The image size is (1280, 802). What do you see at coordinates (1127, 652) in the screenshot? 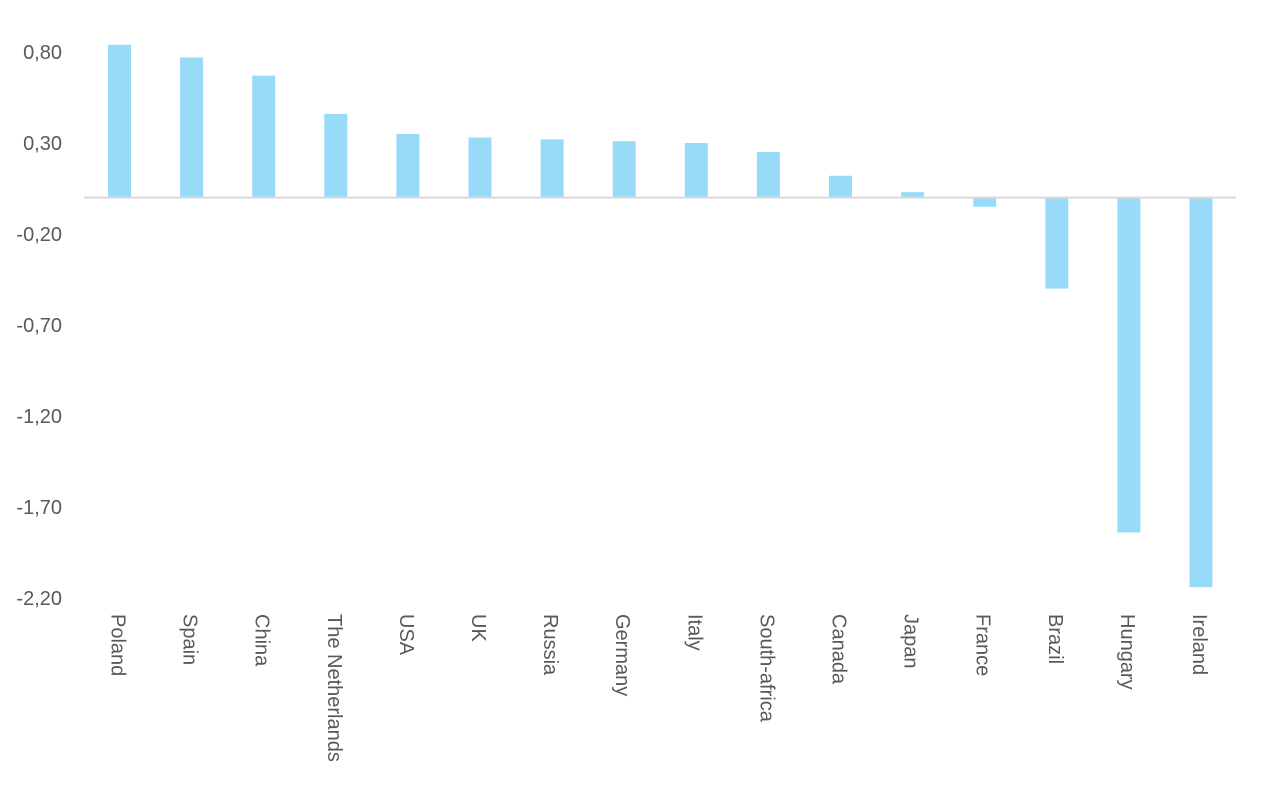
I see `x-tick-label: Hungary` at bounding box center [1127, 652].